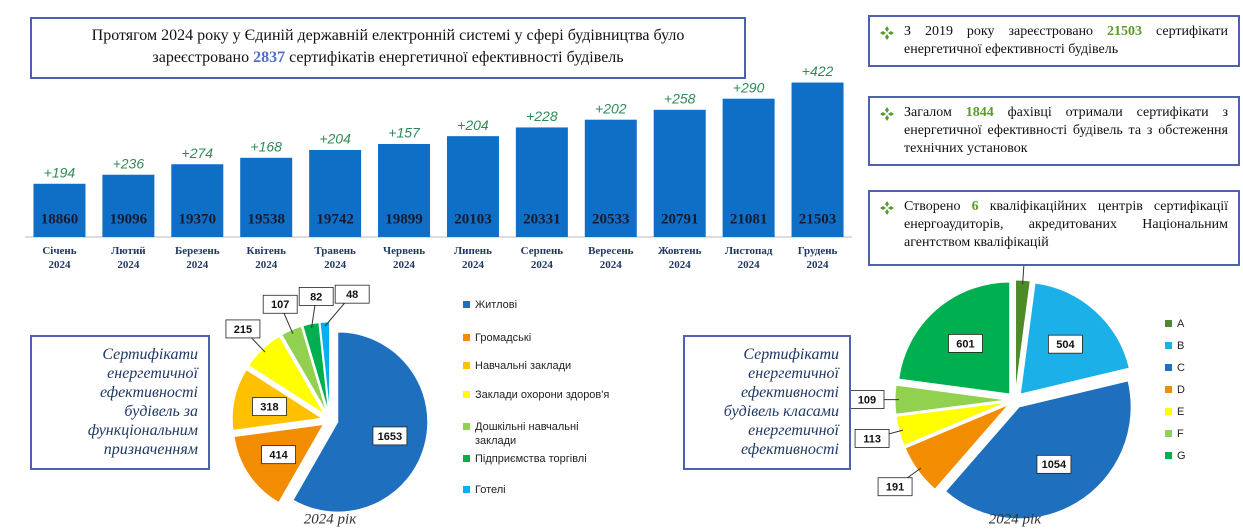 This screenshot has height=529, width=1243. Describe the element at coordinates (1204, 434) in the screenshot. I see `legend-entry: F` at that location.